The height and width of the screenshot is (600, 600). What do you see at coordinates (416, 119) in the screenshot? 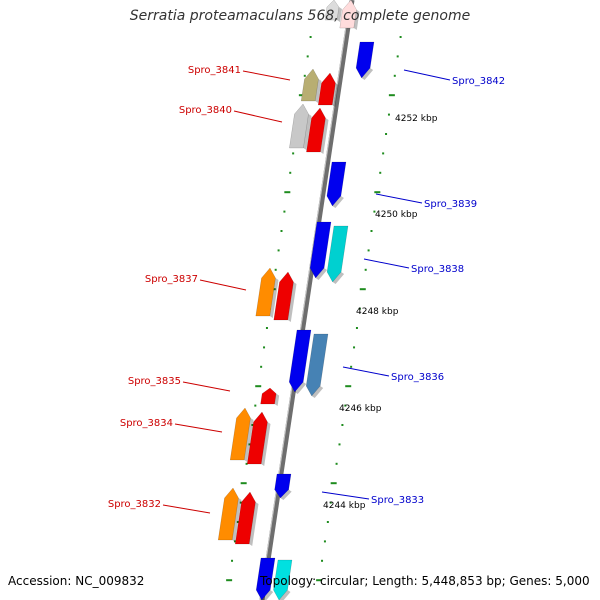
I see `scale-label: 4252 kbp` at bounding box center [416, 119].